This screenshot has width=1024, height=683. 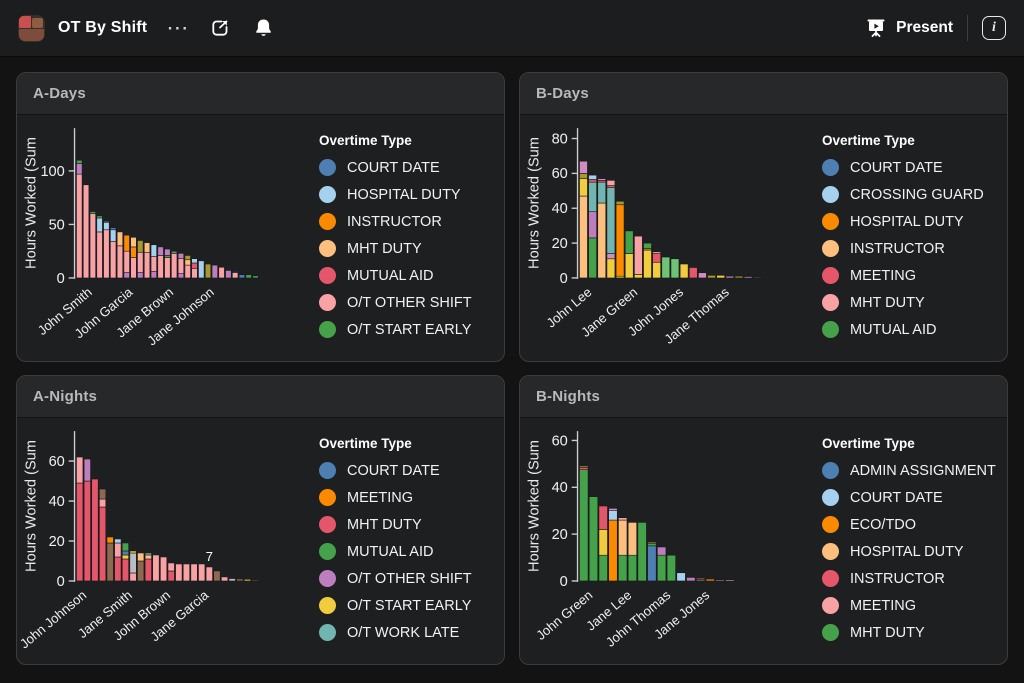 What do you see at coordinates (407, 578) in the screenshot?
I see `legend-item: O/T OTHER SHIFT` at bounding box center [407, 578].